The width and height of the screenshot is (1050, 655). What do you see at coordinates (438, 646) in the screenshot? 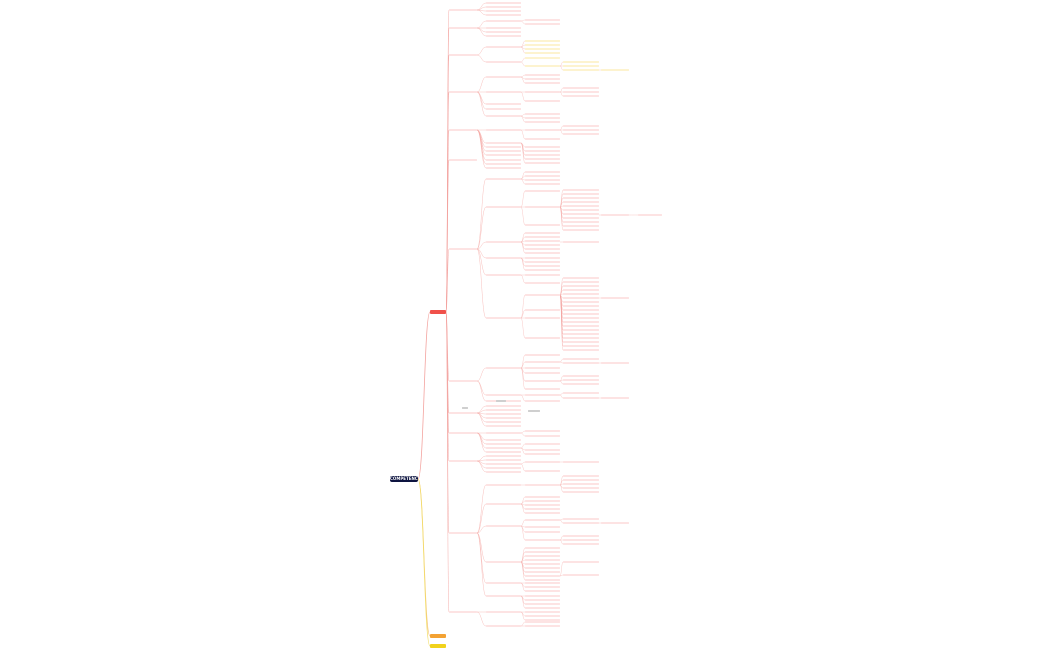
I see `branch-node-yellow` at bounding box center [438, 646].